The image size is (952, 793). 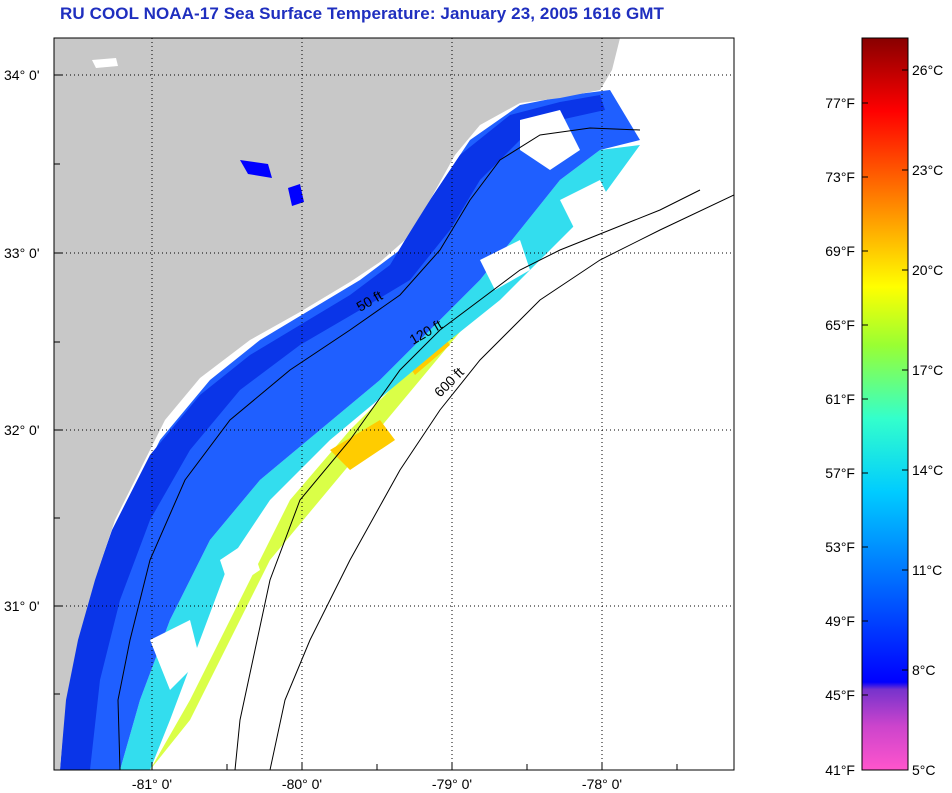 I want to click on colorbar-ticks, so click(x=885, y=382).